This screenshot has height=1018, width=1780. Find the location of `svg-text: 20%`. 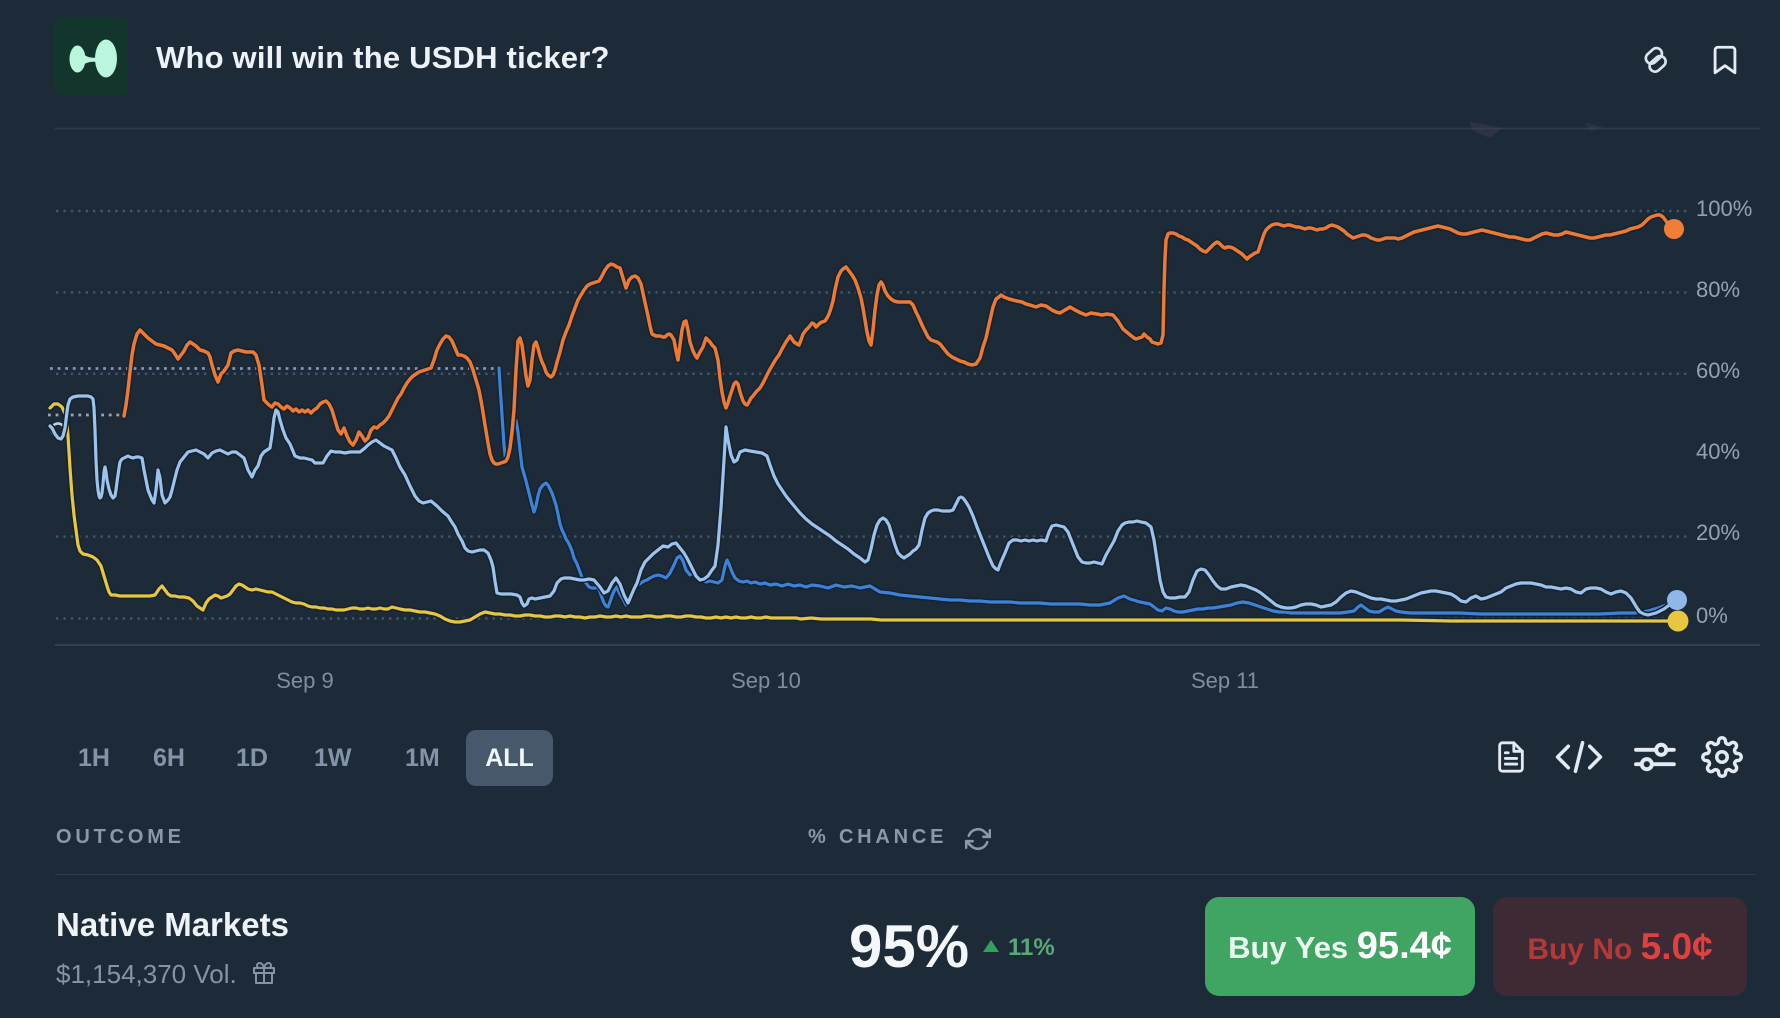

svg-text: 20% is located at coordinates (1718, 532).